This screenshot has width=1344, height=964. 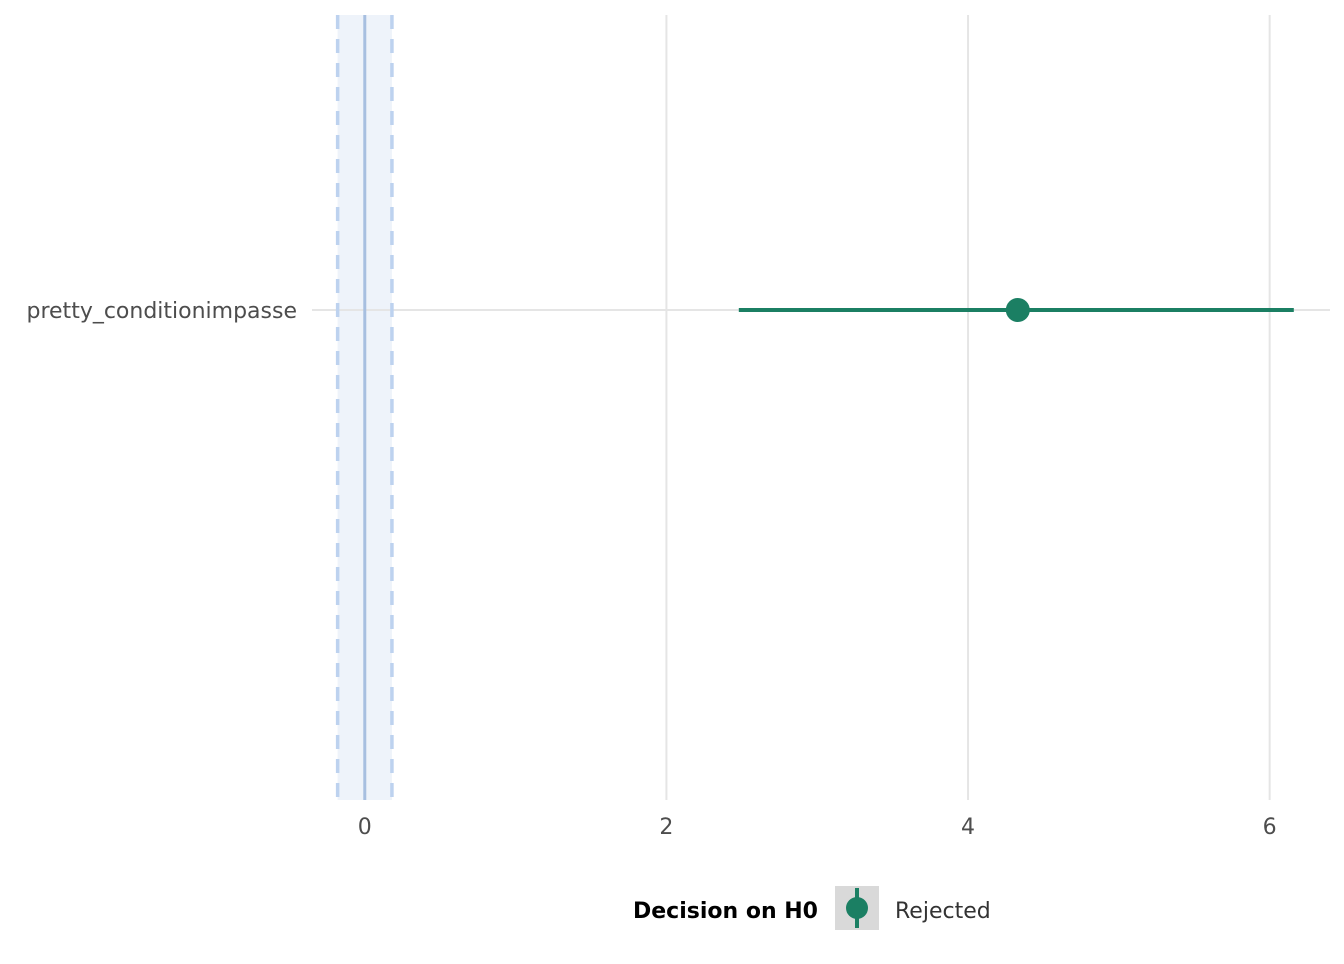 What do you see at coordinates (725, 911) in the screenshot?
I see `legend-title: Decision on H0` at bounding box center [725, 911].